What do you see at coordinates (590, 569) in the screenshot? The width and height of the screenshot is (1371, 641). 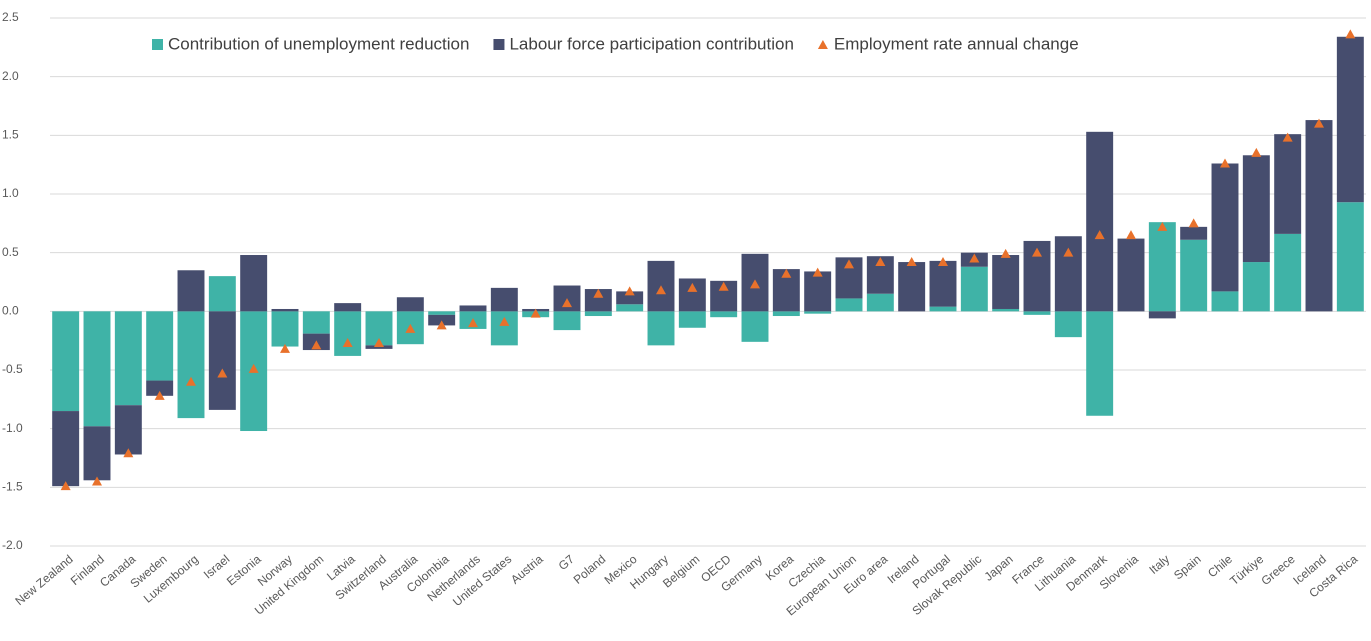 I see `x-tick-label: Poland` at bounding box center [590, 569].